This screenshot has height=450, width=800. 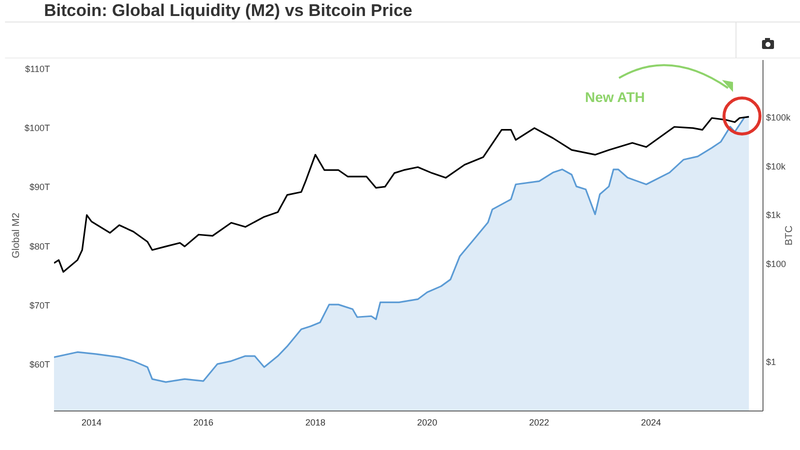 What do you see at coordinates (776, 166) in the screenshot?
I see `y2-tick-label: $10k` at bounding box center [776, 166].